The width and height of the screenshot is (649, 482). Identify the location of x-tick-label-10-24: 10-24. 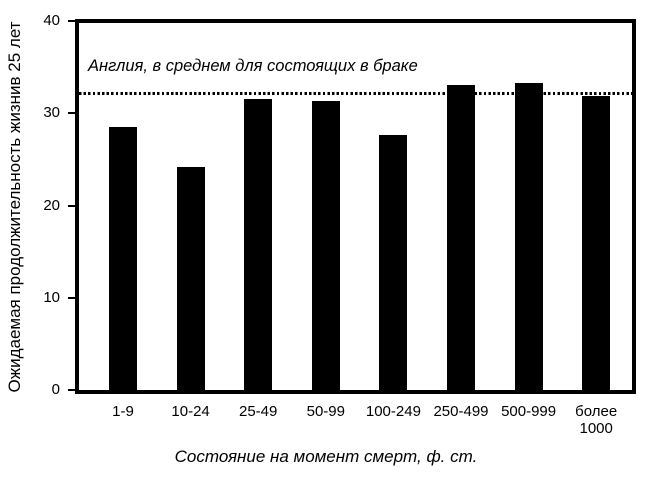
(190, 411).